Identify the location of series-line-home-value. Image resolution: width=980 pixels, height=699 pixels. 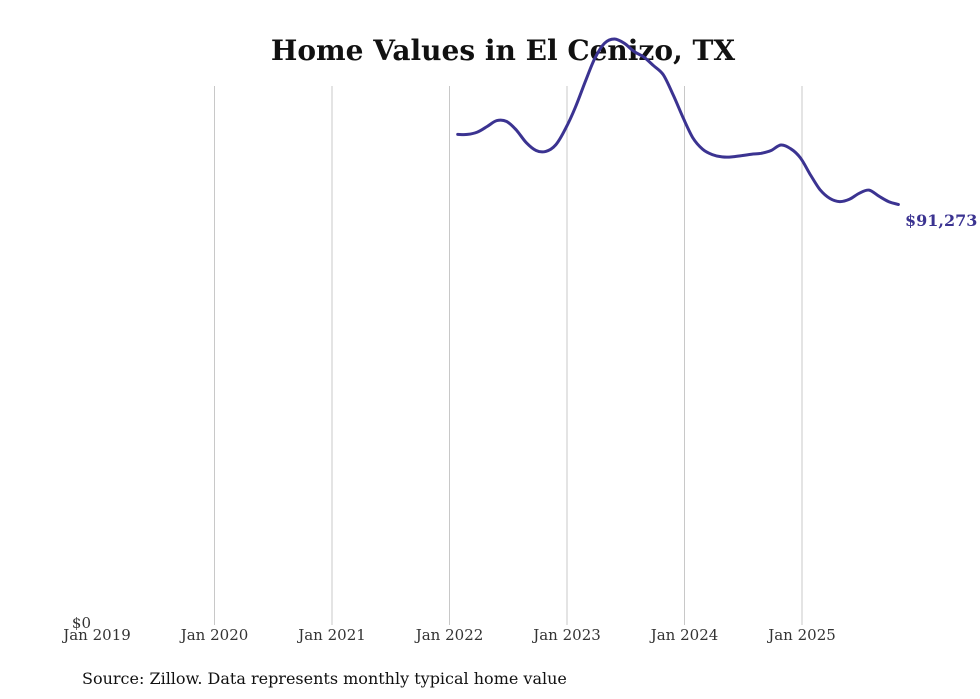
(678, 121).